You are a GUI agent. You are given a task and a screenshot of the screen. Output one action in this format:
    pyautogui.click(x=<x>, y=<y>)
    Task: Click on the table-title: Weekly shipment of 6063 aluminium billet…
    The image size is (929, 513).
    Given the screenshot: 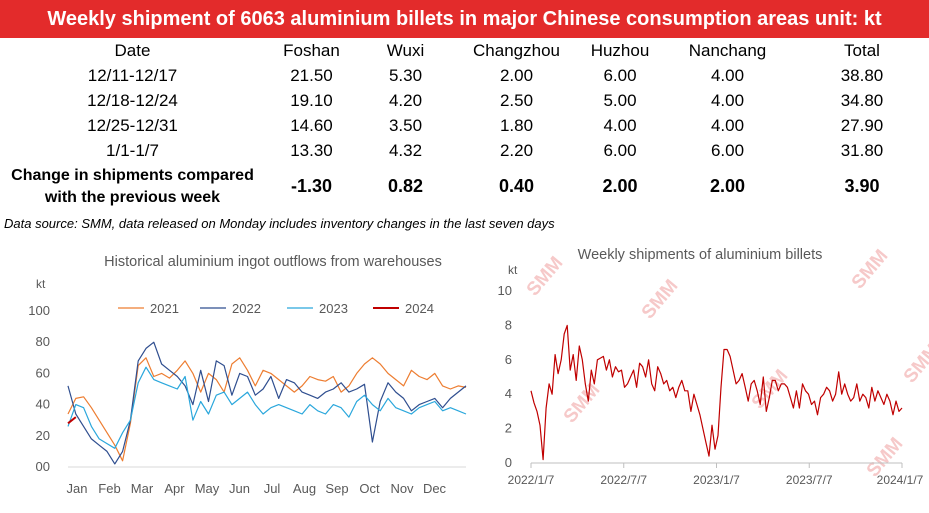 What is the action you would take?
    pyautogui.click(x=464, y=19)
    